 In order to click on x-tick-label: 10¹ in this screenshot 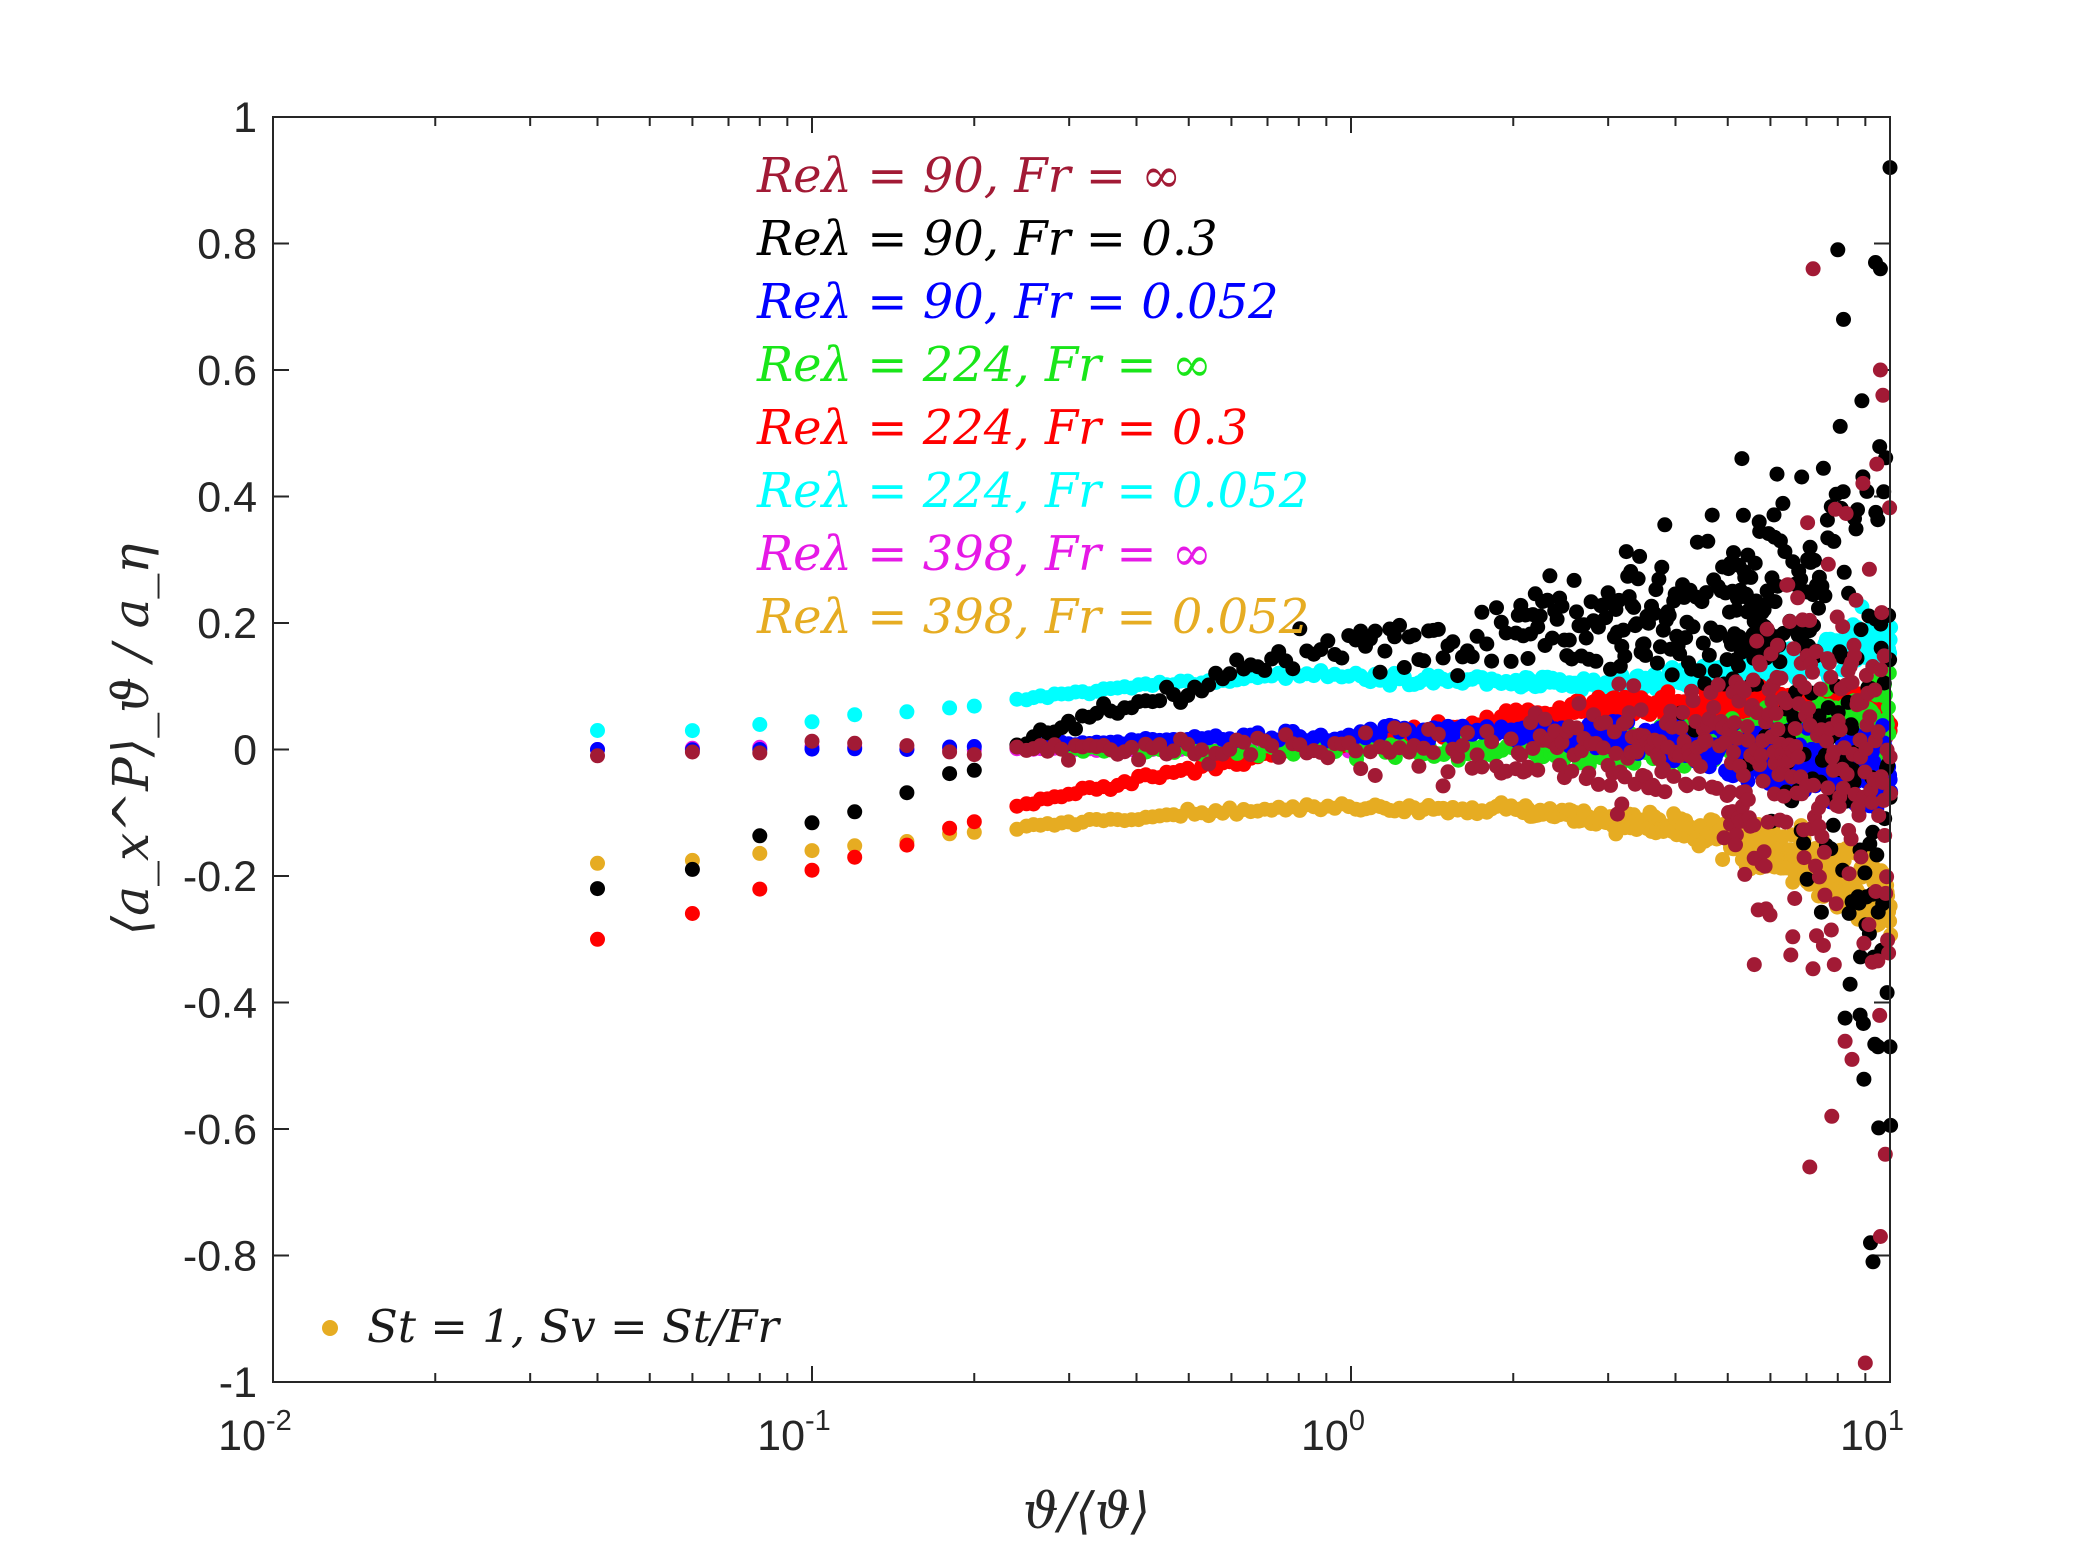, I will do `click(1872, 1432)`.